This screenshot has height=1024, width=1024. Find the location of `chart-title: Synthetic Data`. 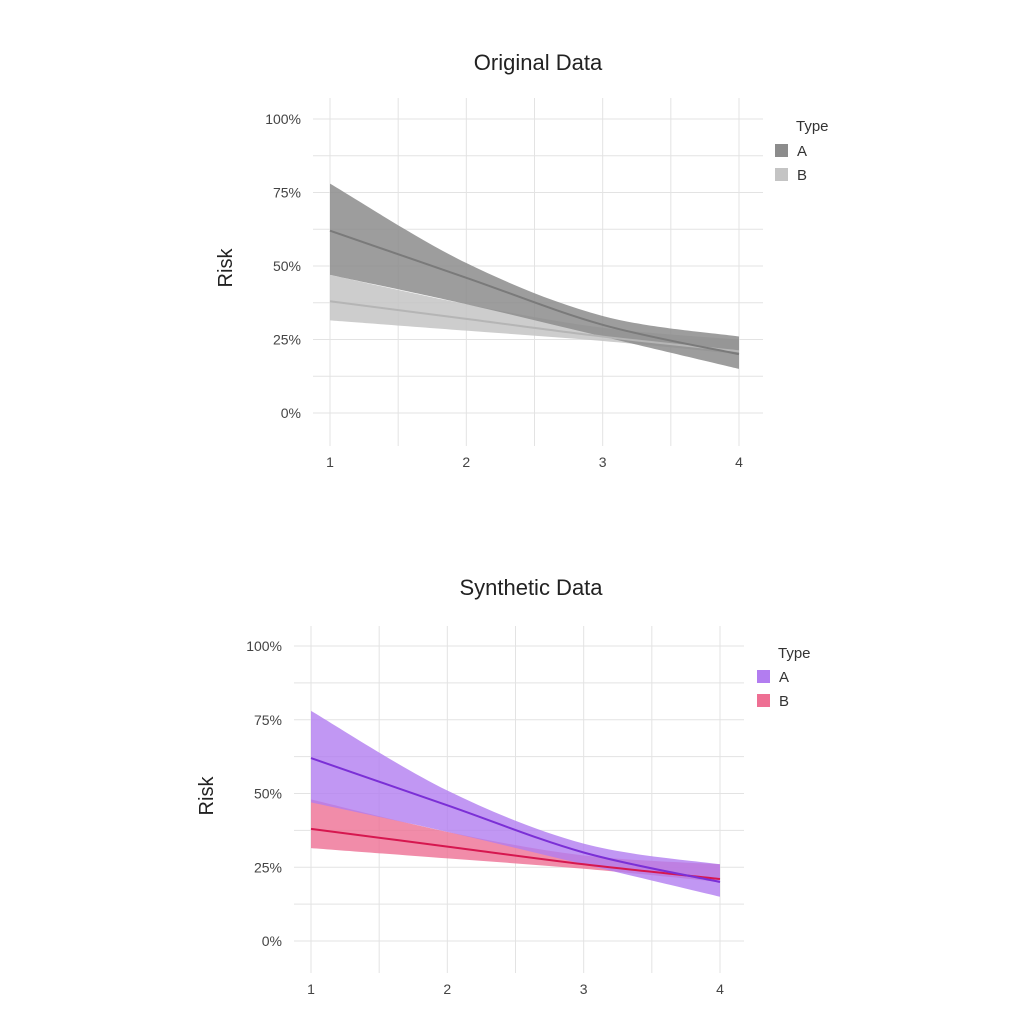

chart-title: Synthetic Data is located at coordinates (531, 587).